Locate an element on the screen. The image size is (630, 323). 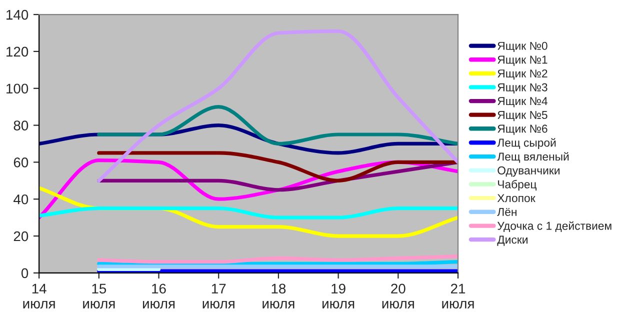
legend-label: Чабрец is located at coordinates (517, 185).